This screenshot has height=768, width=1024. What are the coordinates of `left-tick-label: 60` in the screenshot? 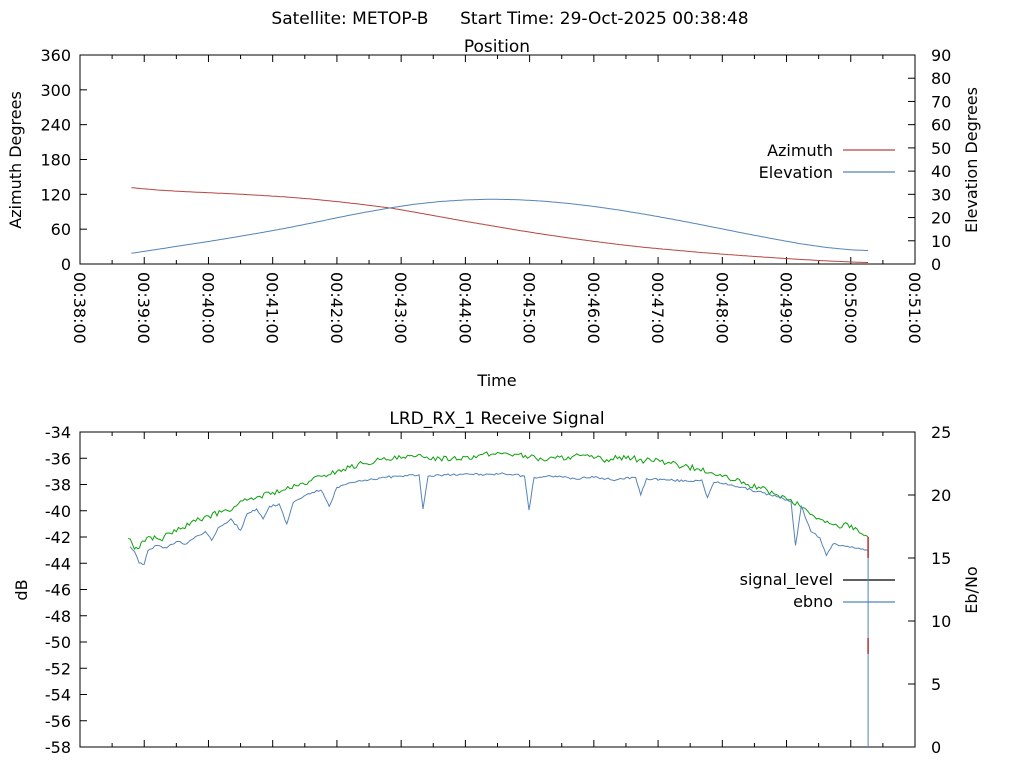 It's located at (61, 229).